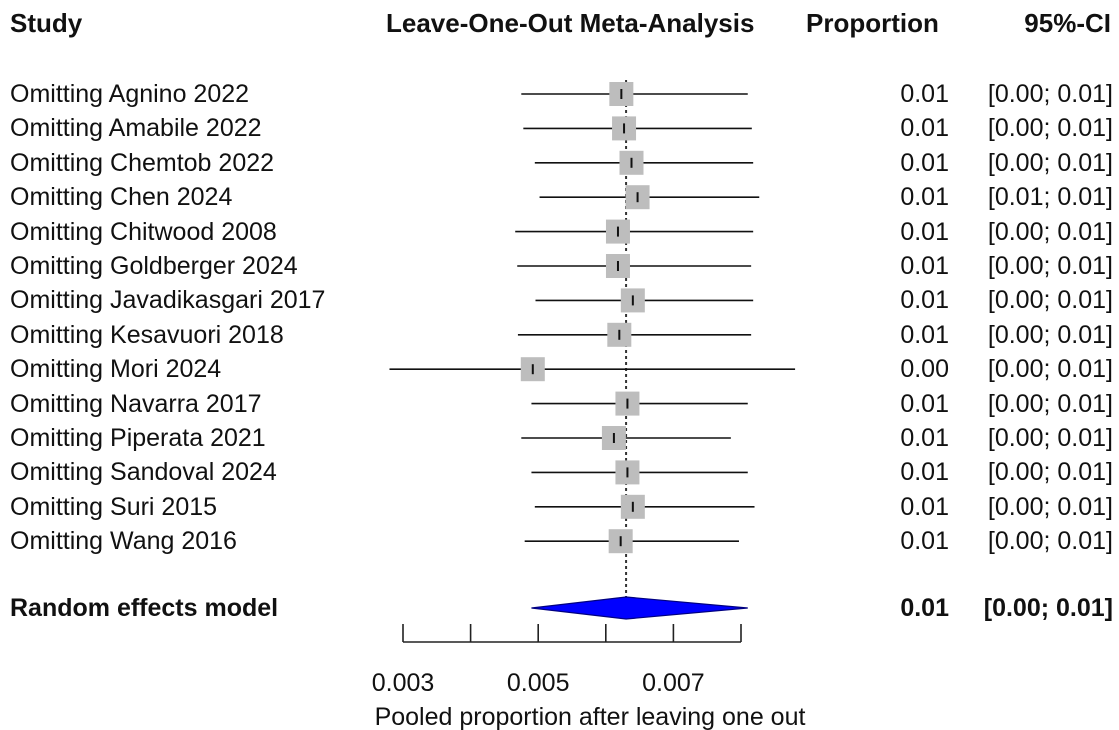  Describe the element at coordinates (570, 23) in the screenshot. I see `header-plot-title: Leave-One-Out Meta-Analysis` at that location.